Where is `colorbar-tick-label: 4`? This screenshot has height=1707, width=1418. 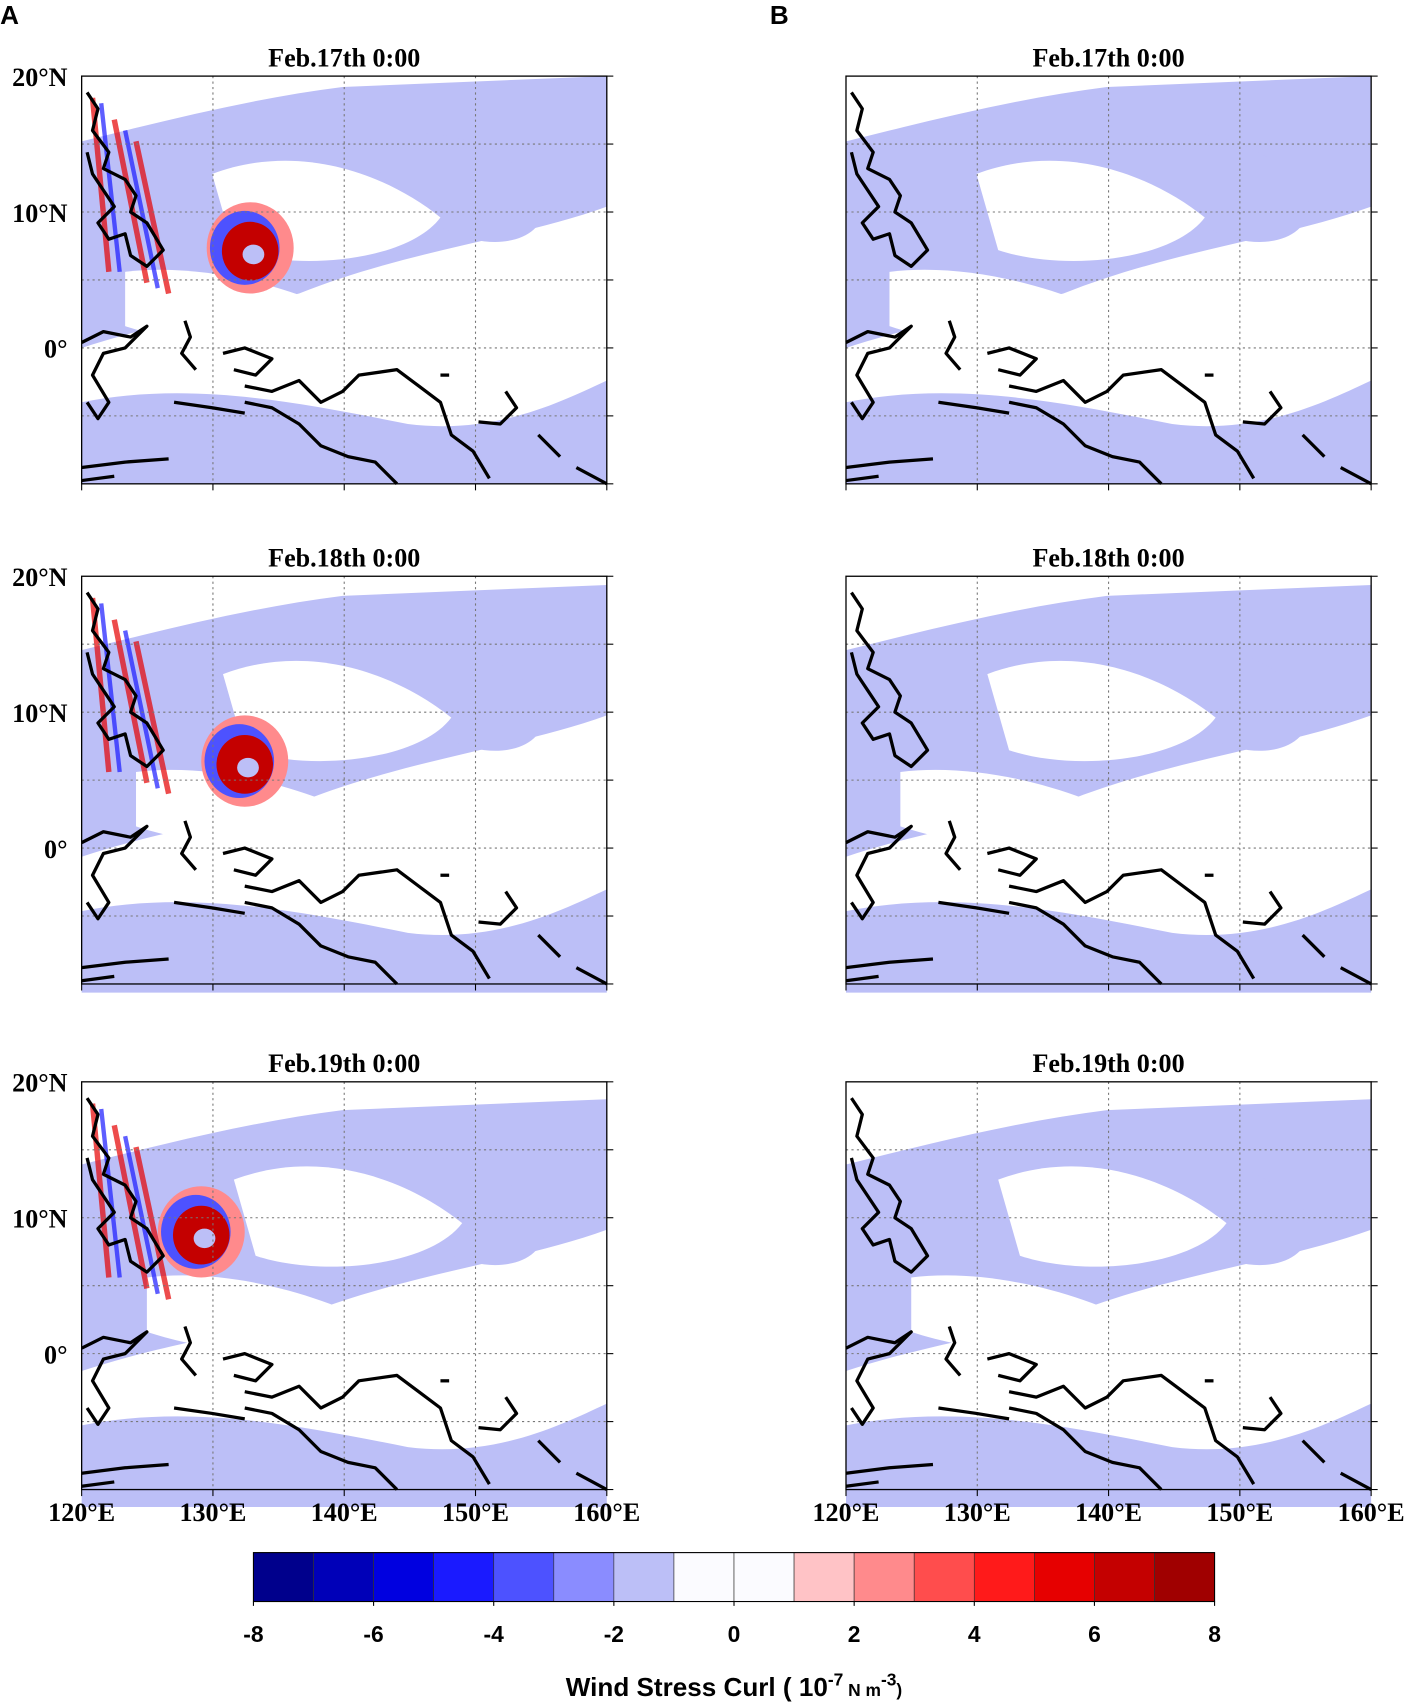 colorbar-tick-label: 4 is located at coordinates (974, 1634).